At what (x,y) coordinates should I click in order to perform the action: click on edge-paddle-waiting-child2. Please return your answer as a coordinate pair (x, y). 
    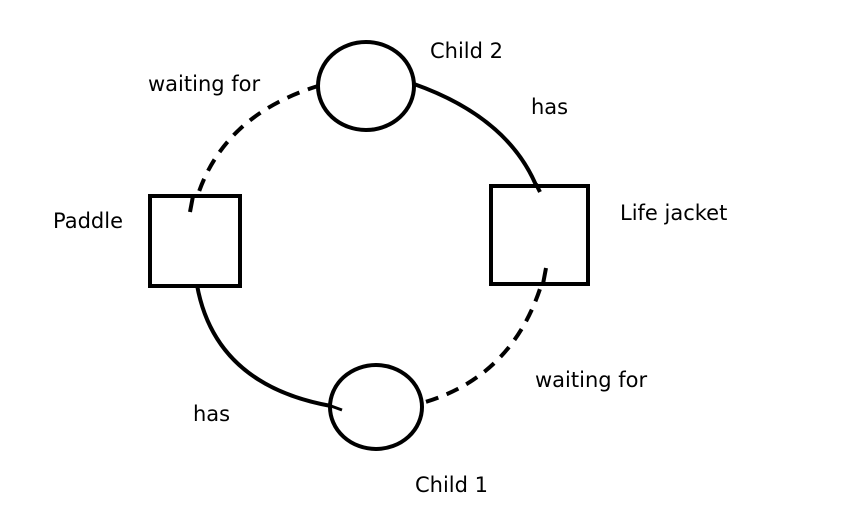
    Looking at the image, I should click on (255, 148).